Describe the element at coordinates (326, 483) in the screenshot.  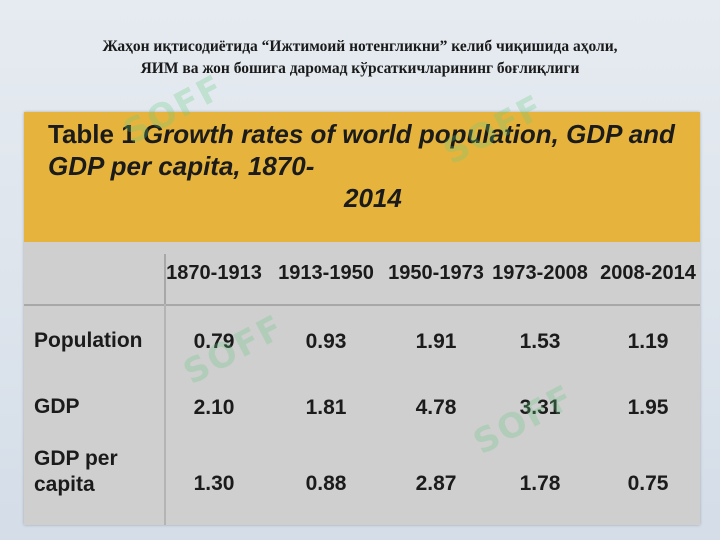
I see `table-cell: 0.88` at that location.